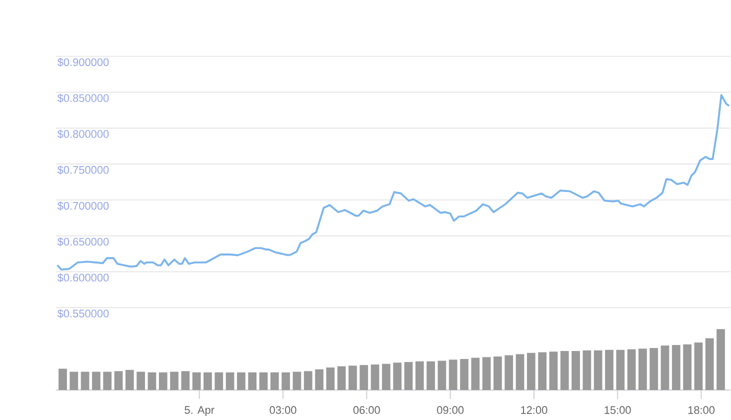 The height and width of the screenshot is (420, 731). What do you see at coordinates (83, 313) in the screenshot?
I see `y-tick-label: $0.550000` at bounding box center [83, 313].